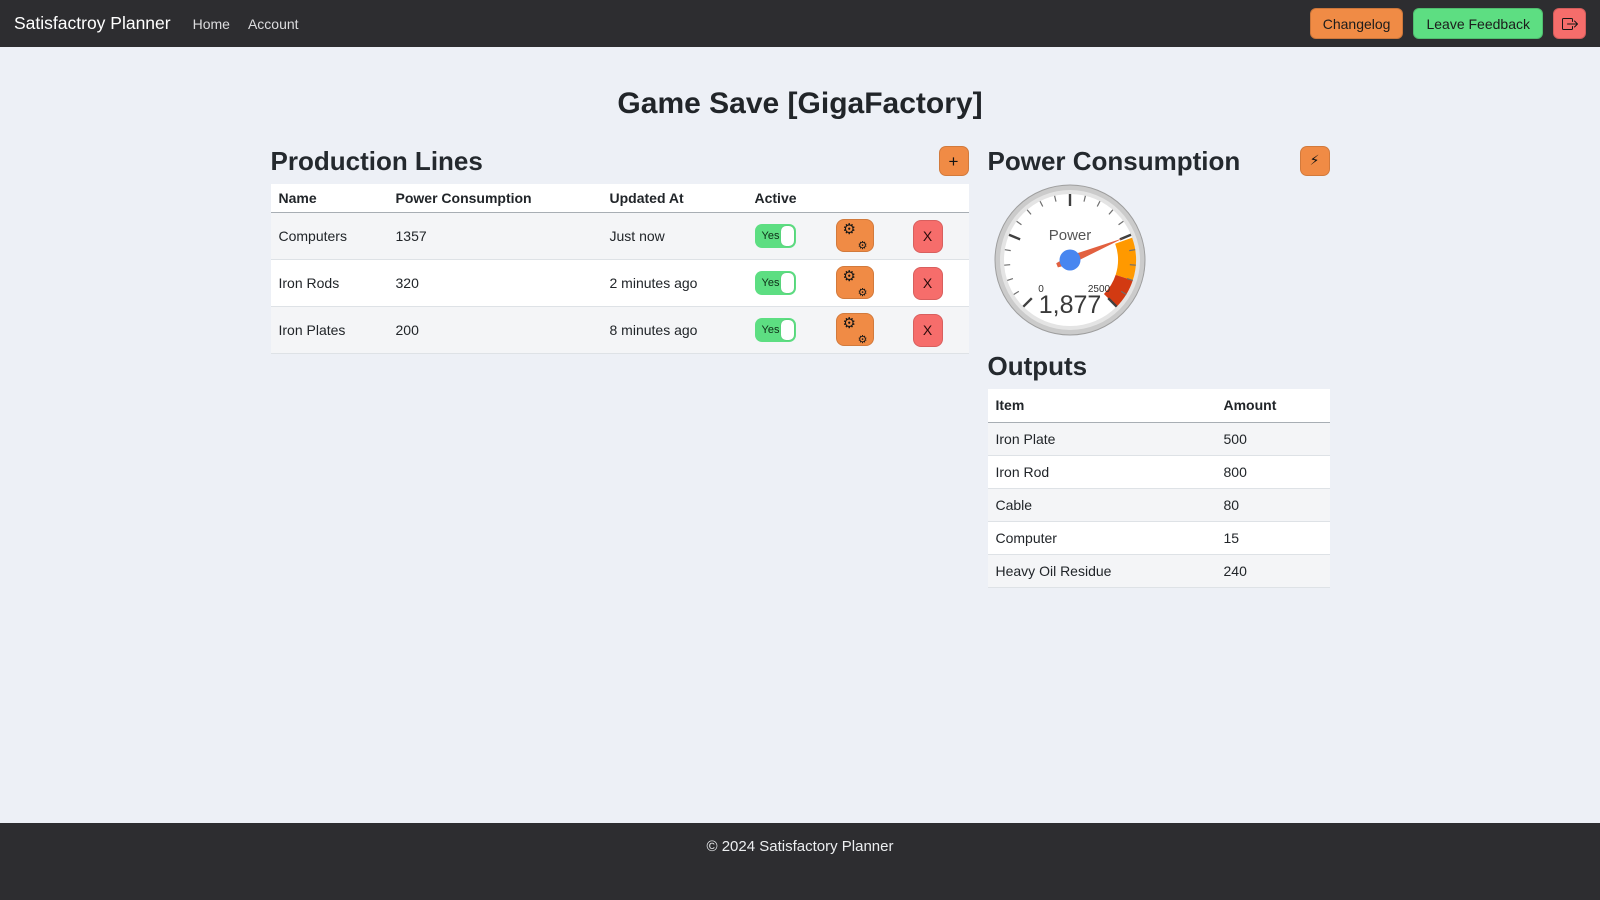 The width and height of the screenshot is (1600, 900). I want to click on add-production-line-button: +, so click(953, 161).